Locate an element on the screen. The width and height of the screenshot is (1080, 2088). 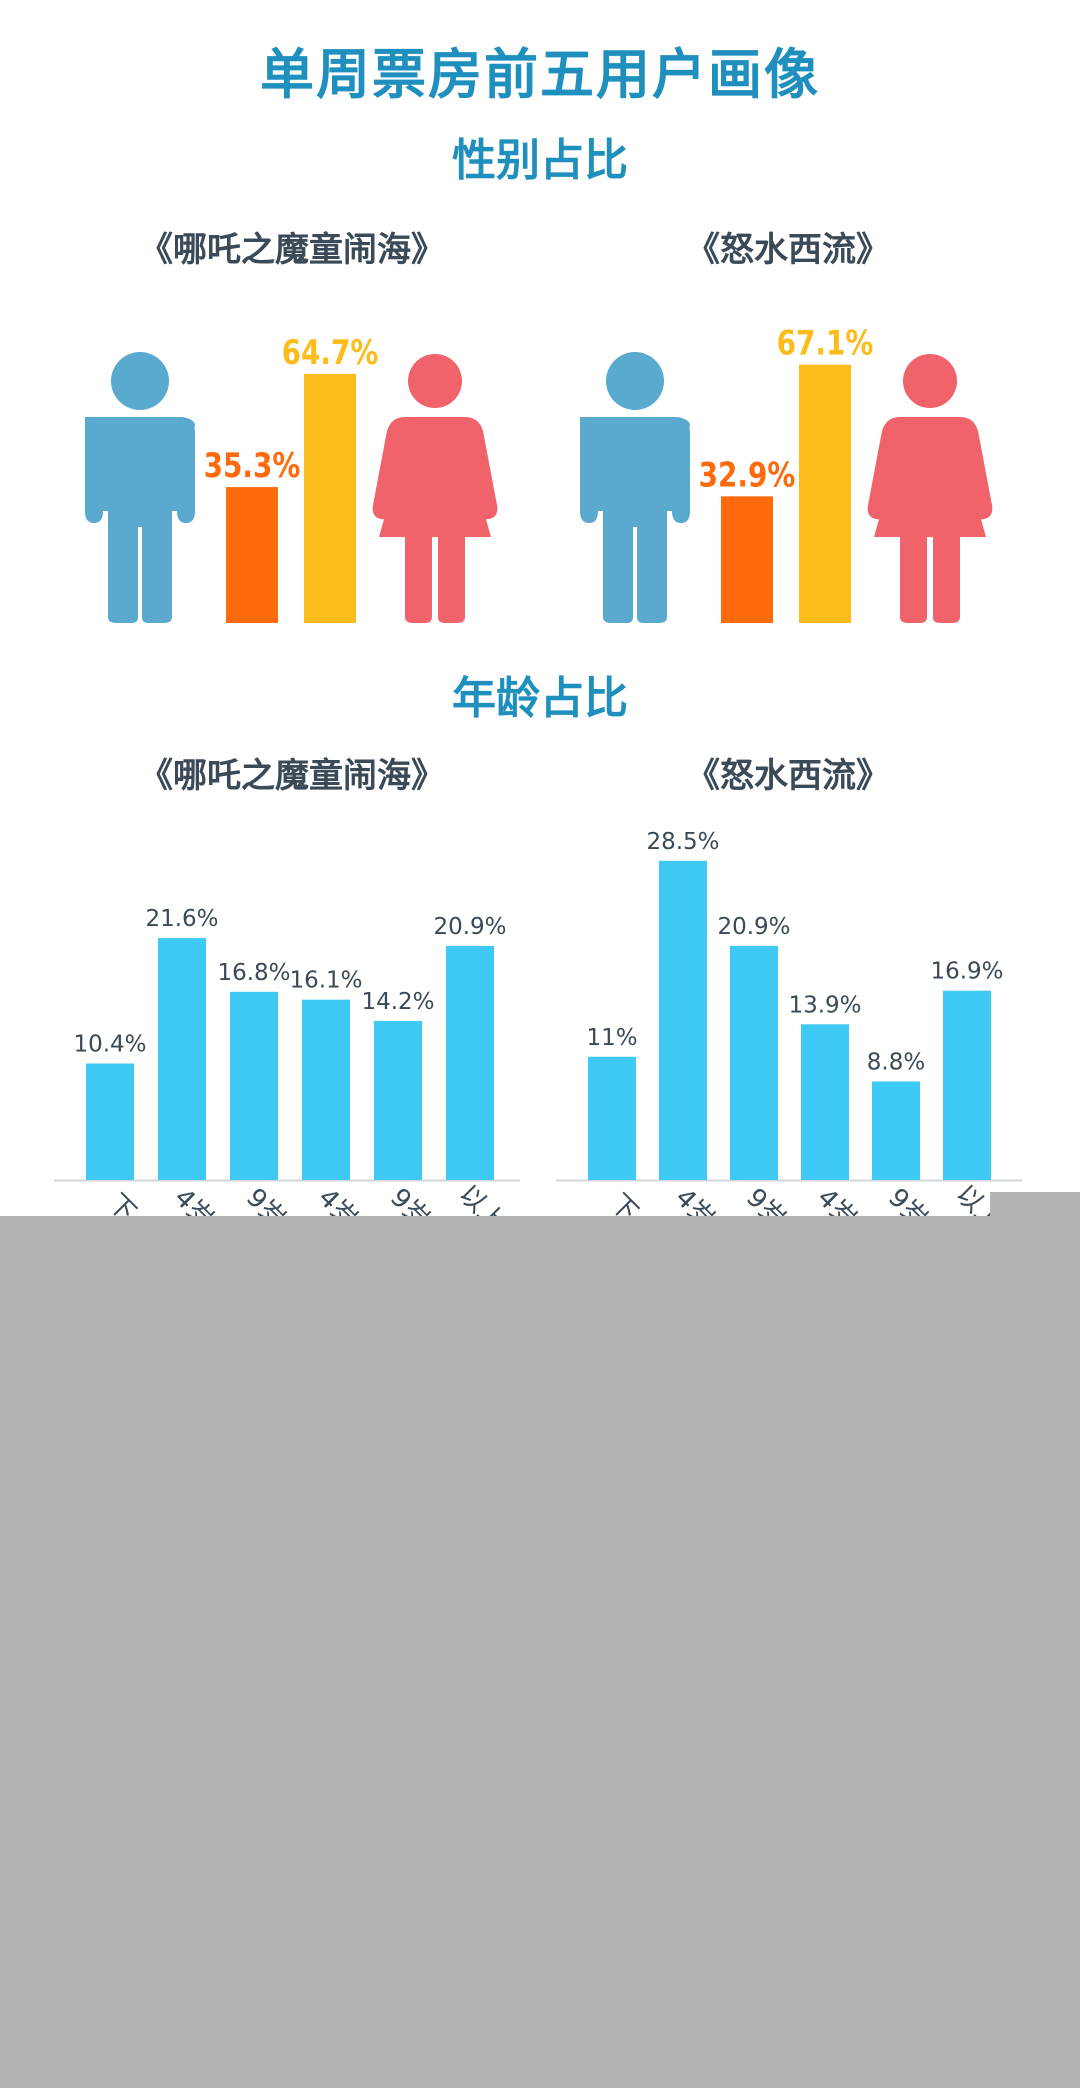
gender-chart-naza: 35.3% 64.7% is located at coordinates (291, 478).